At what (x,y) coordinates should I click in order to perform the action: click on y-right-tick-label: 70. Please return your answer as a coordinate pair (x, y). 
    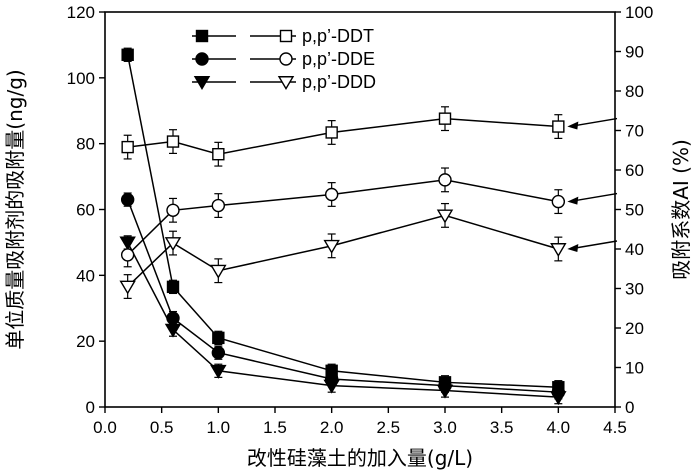
    Looking at the image, I should click on (634, 131).